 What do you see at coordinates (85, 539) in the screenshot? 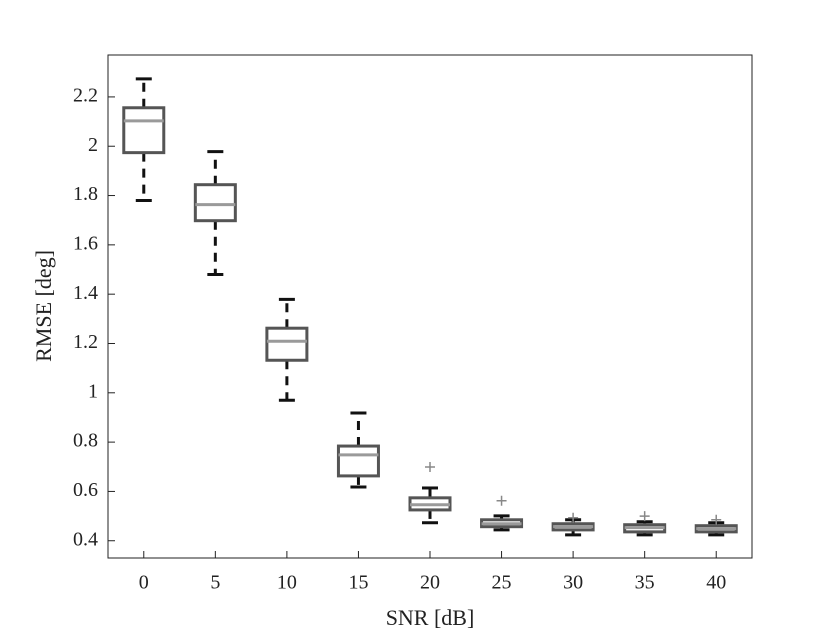
I see `y-tick-label: 0.4` at bounding box center [85, 539].